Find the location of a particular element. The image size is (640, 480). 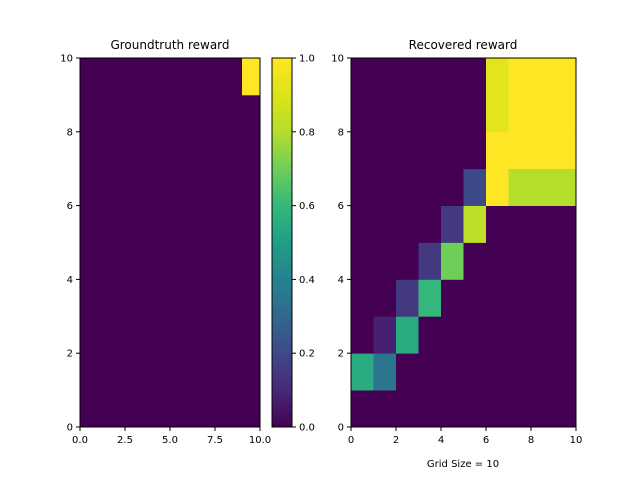

recovered-cell-r2-c7 is located at coordinates (520, 335).